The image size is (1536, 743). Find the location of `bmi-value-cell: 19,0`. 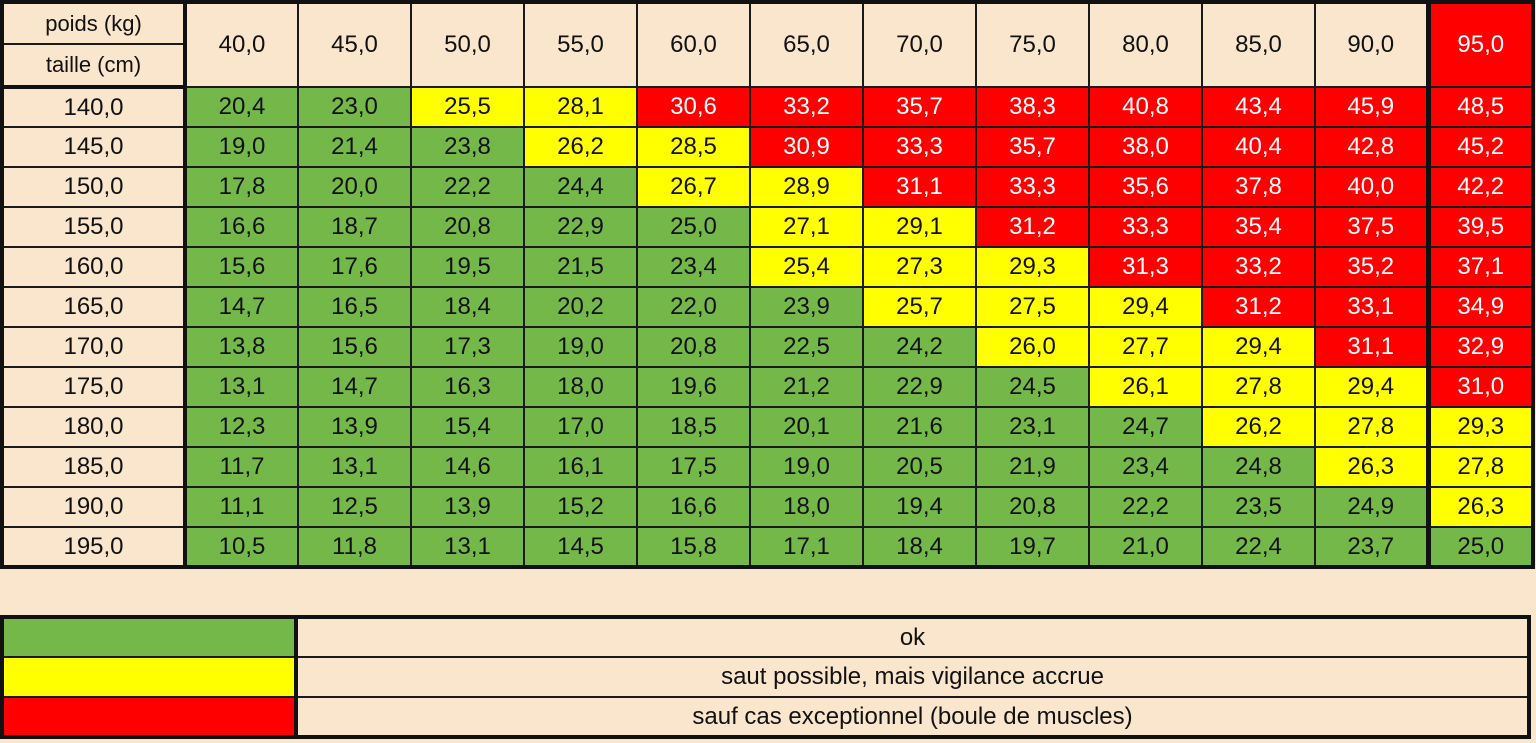

bmi-value-cell: 19,0 is located at coordinates (806, 467).